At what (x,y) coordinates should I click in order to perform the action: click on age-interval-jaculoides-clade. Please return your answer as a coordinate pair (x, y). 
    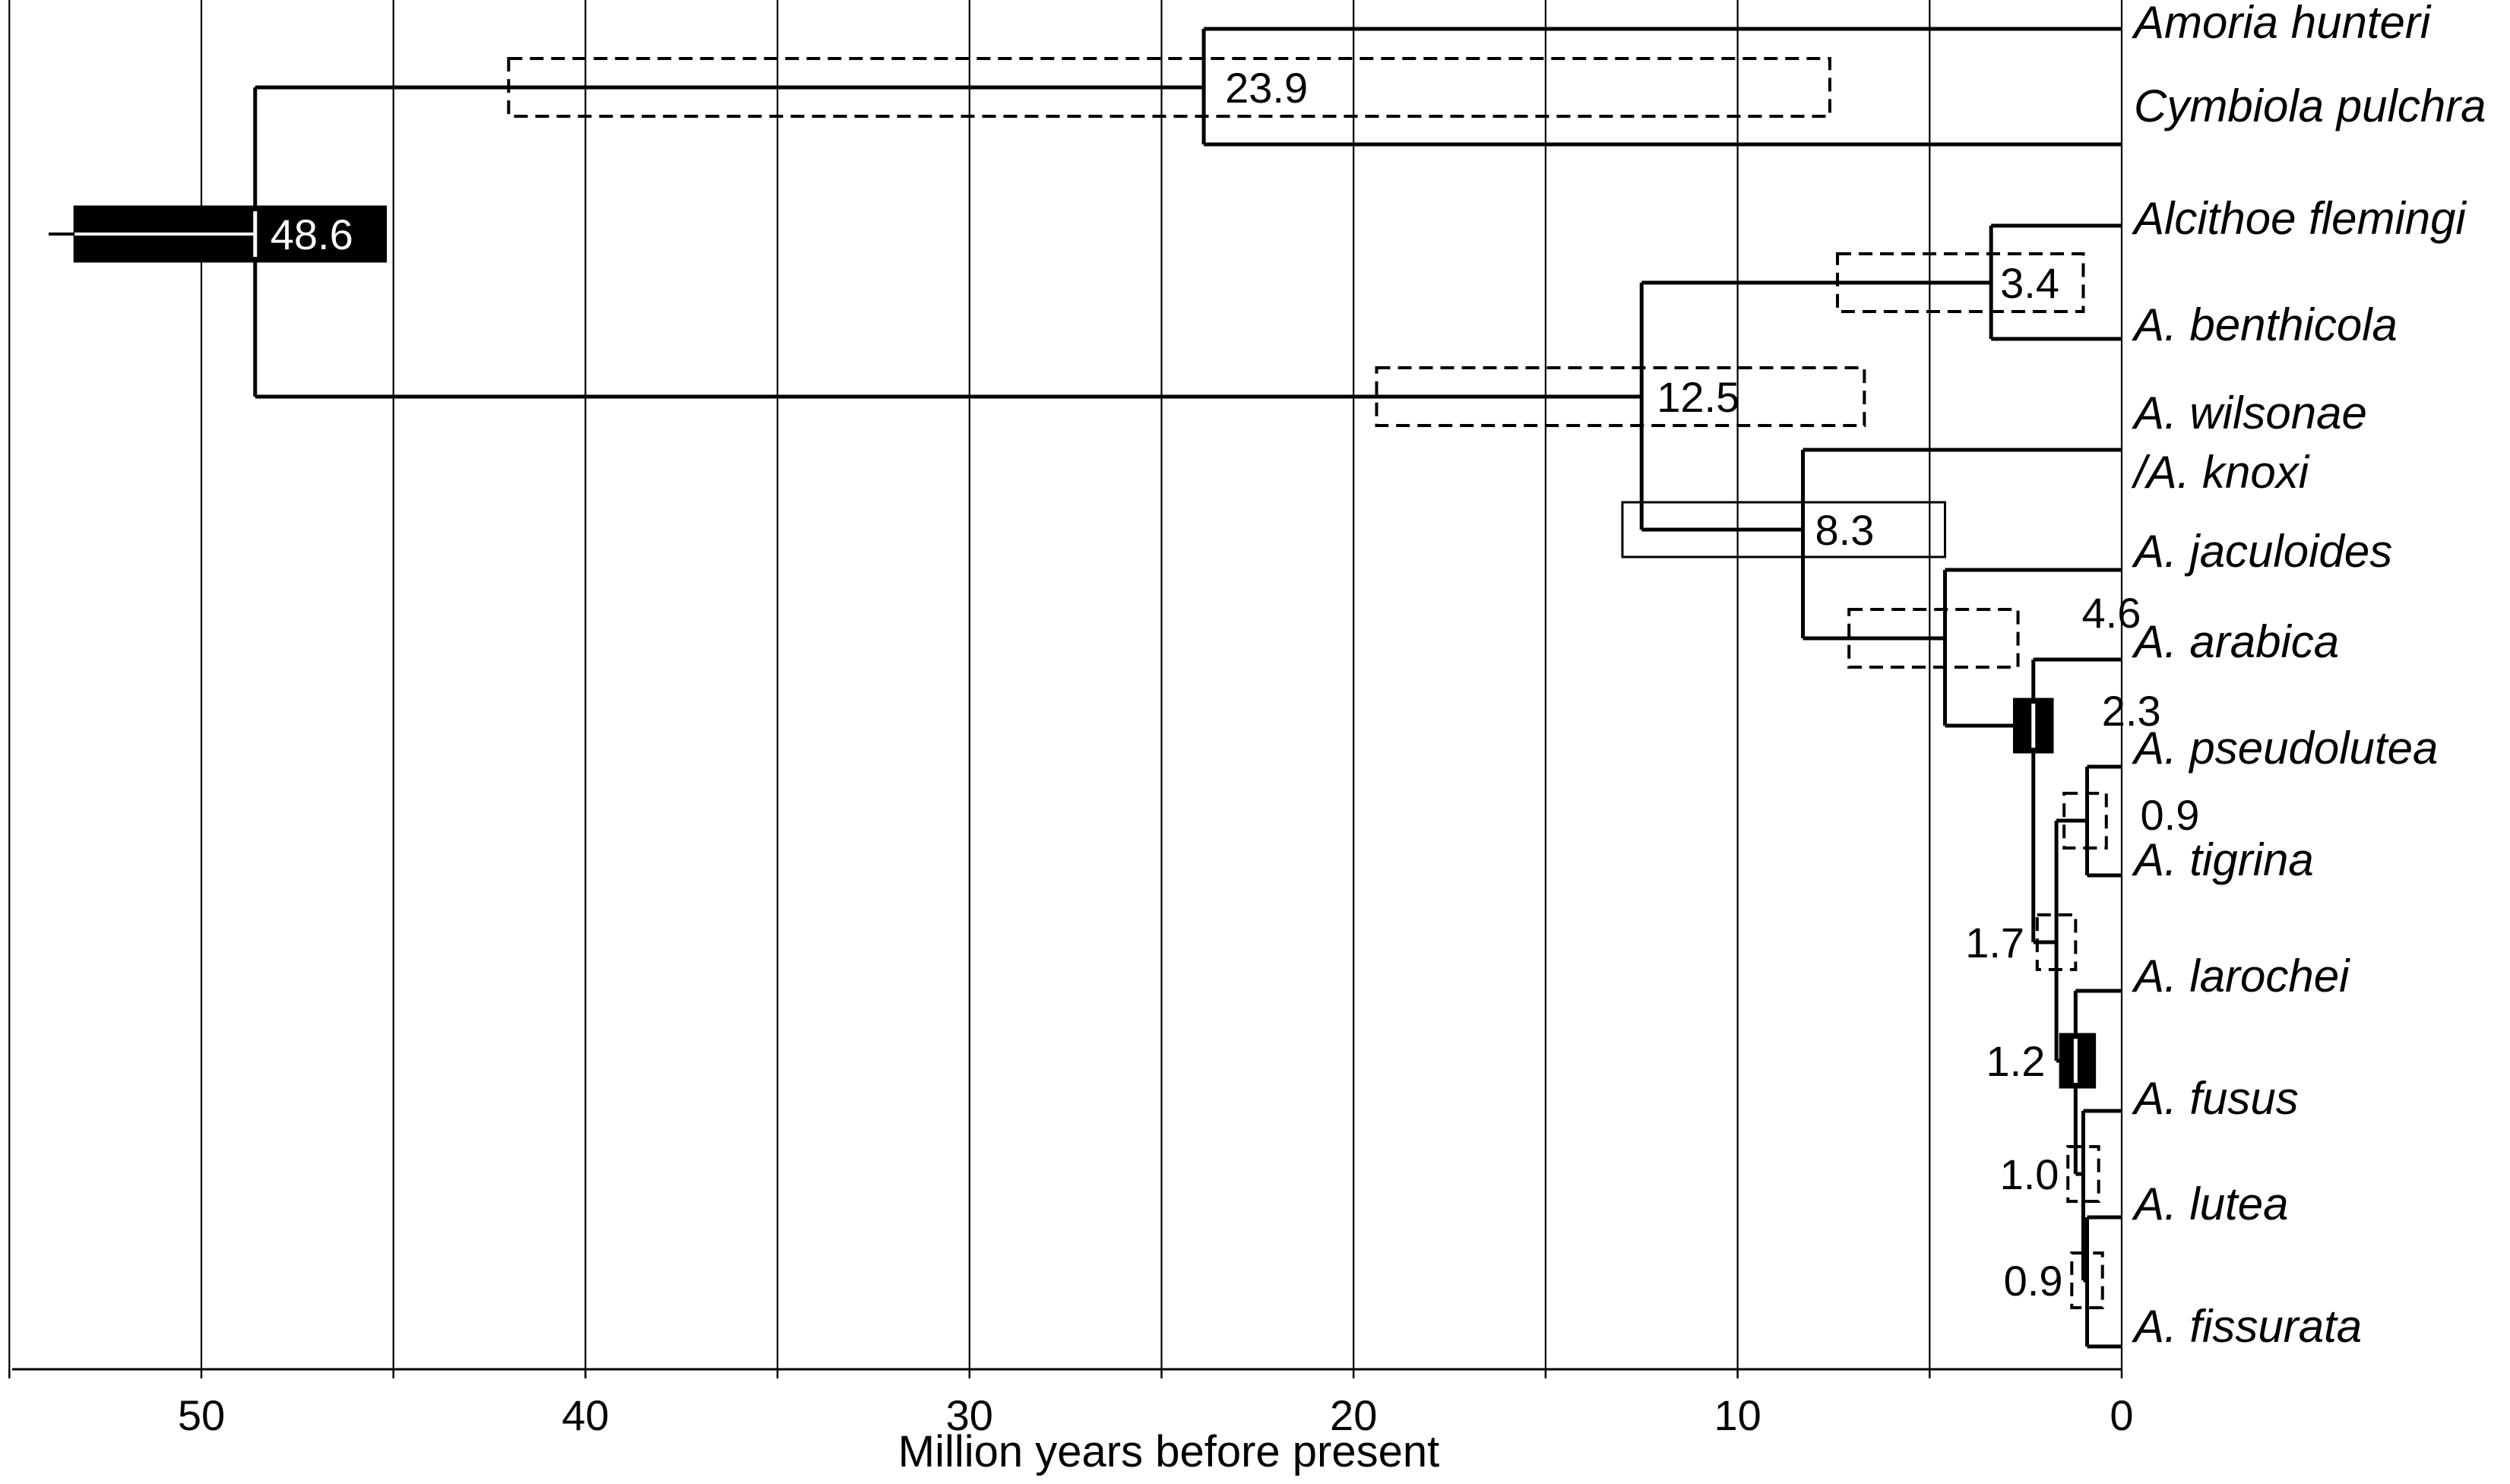
    Looking at the image, I should click on (1933, 638).